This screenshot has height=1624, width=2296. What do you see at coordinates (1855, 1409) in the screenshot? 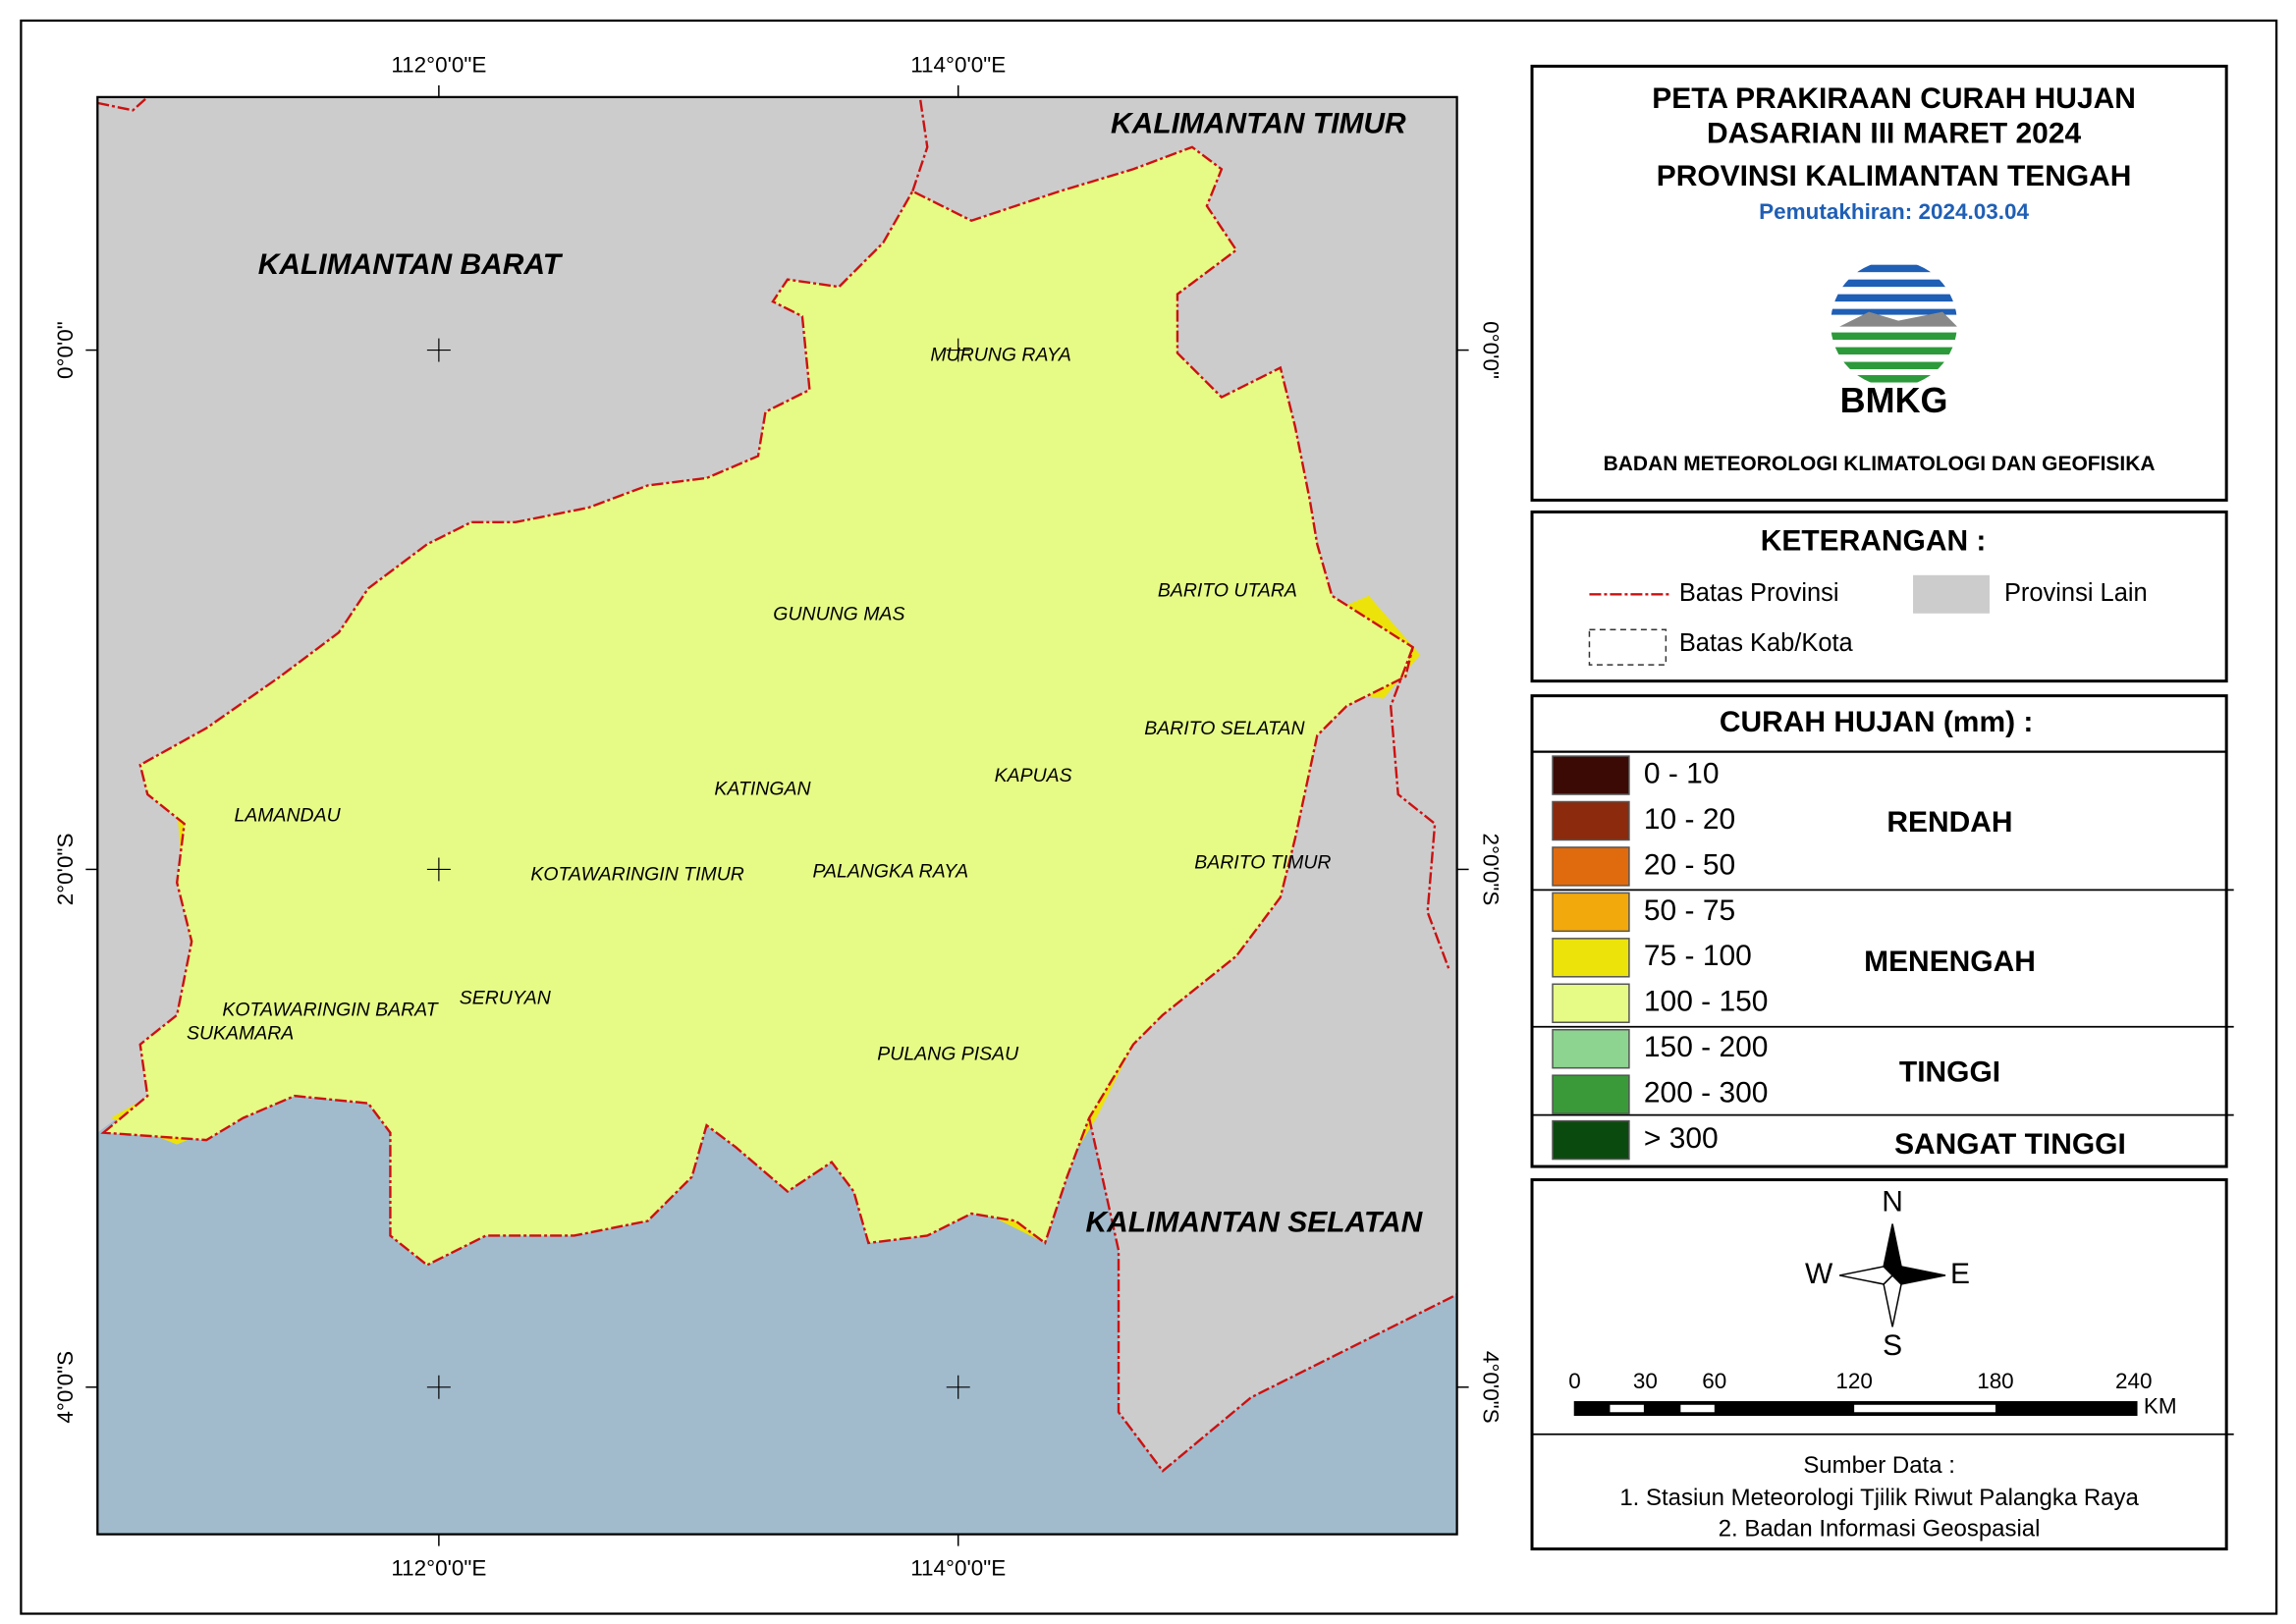
I see `scale-bar` at bounding box center [1855, 1409].